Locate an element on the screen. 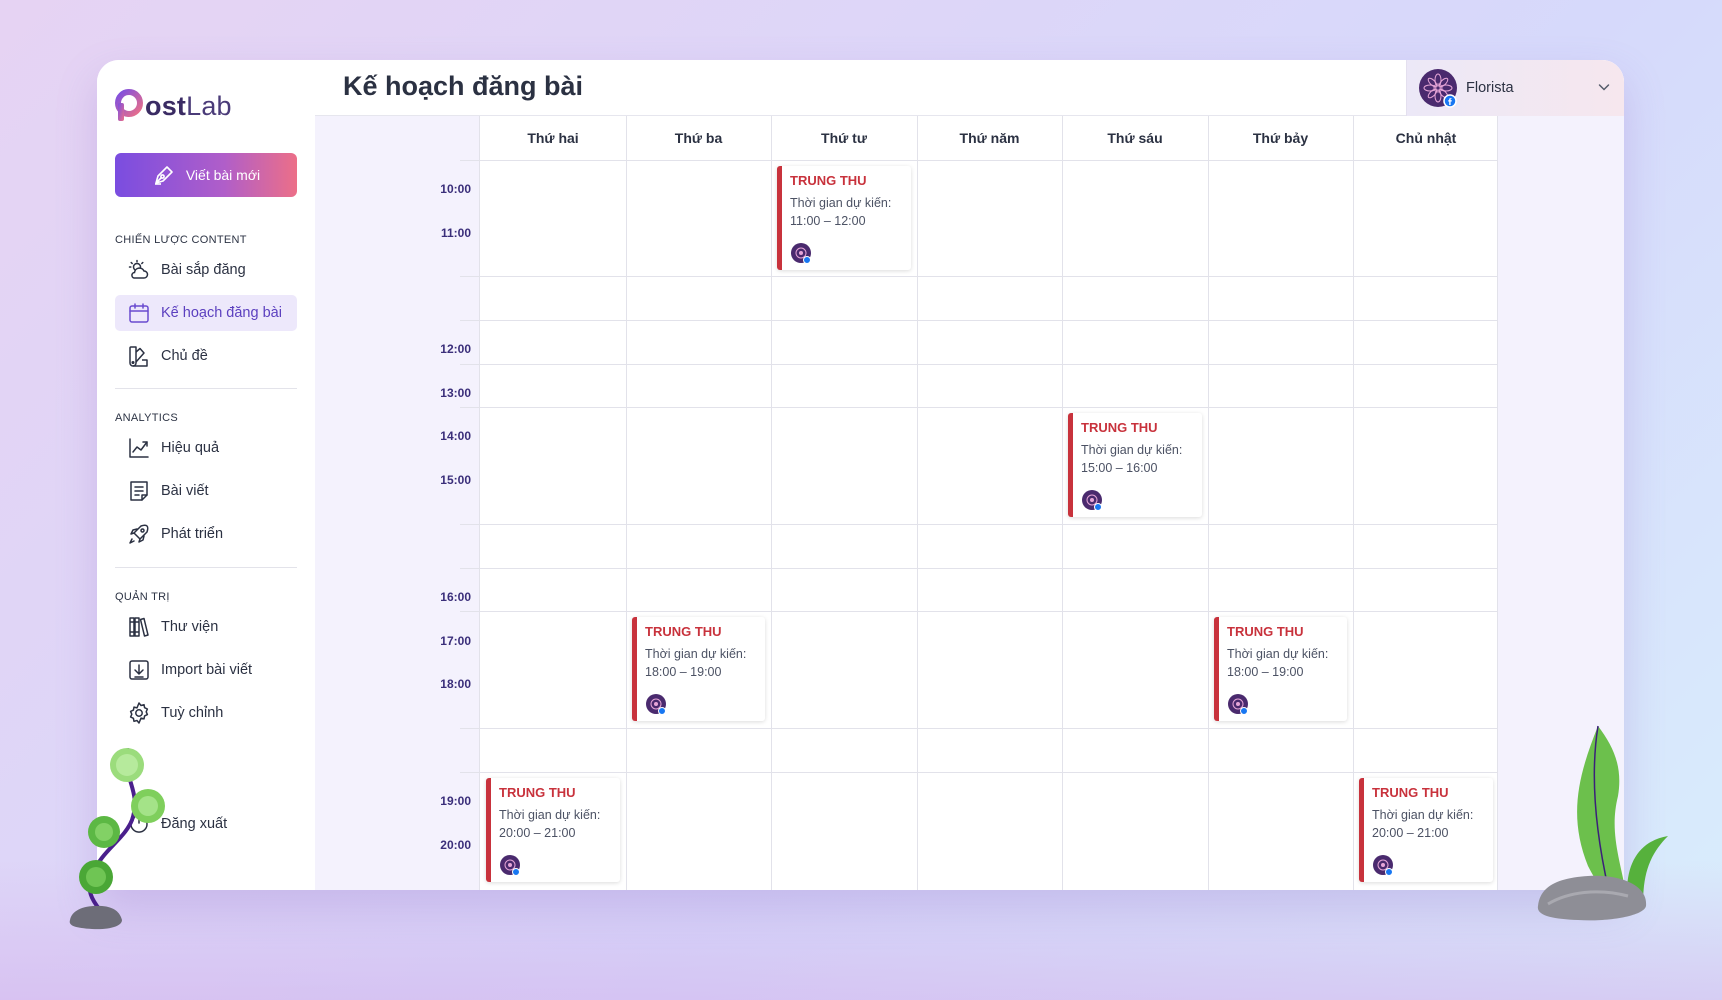 This screenshot has width=1722, height=1000. sidebar-item-posting-plan: Kế hoạch đăng bài is located at coordinates (206, 313).